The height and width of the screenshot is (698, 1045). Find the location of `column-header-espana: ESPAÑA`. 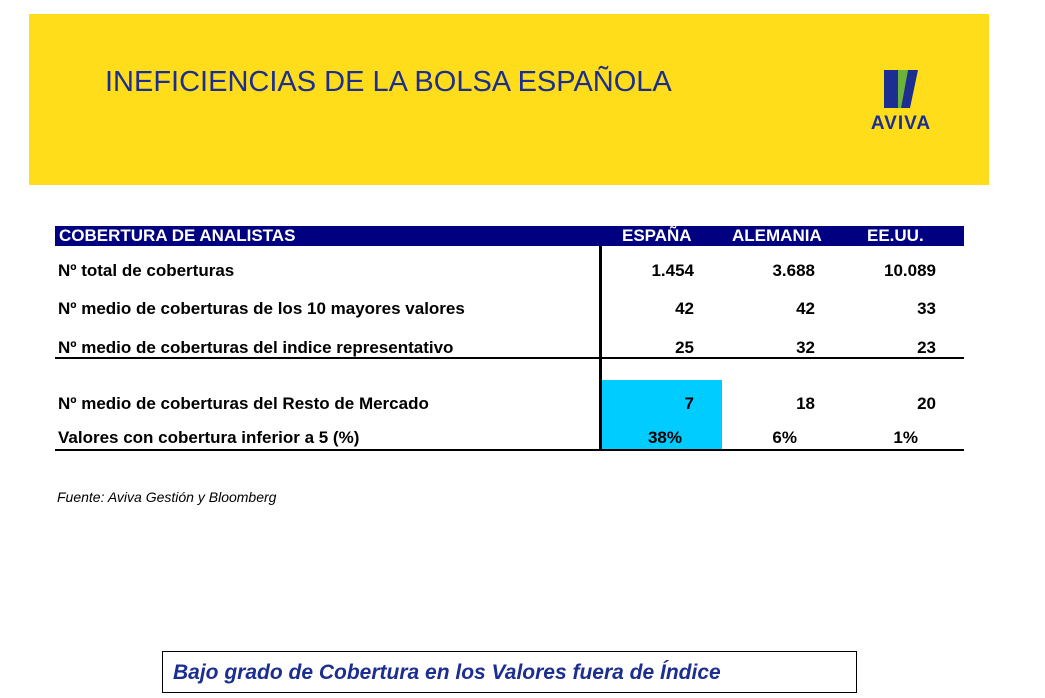

column-header-espana: ESPAÑA is located at coordinates (657, 235).